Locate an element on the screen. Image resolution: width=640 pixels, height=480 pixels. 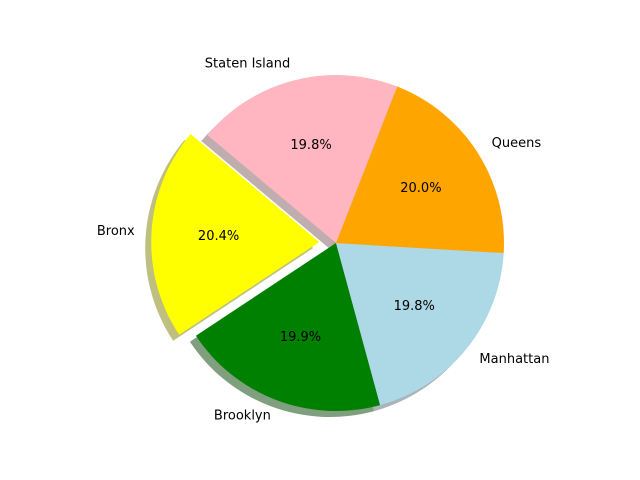
slice-manhattan is located at coordinates (420, 324).